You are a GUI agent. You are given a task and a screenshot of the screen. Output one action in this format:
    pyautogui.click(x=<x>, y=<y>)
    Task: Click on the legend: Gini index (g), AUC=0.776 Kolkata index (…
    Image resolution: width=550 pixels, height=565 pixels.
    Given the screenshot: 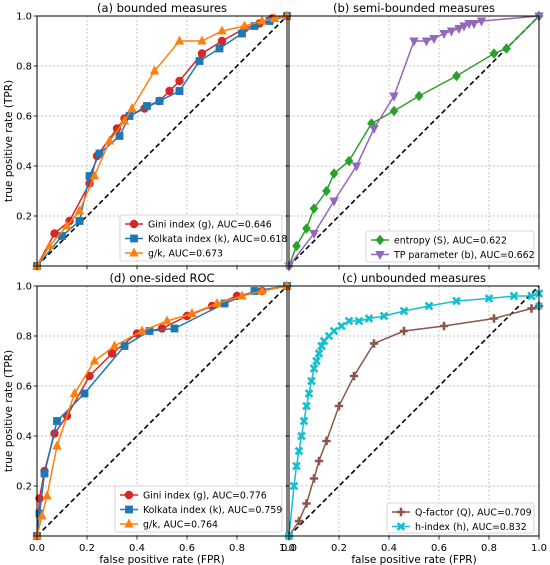 What is the action you would take?
    pyautogui.click(x=198, y=509)
    